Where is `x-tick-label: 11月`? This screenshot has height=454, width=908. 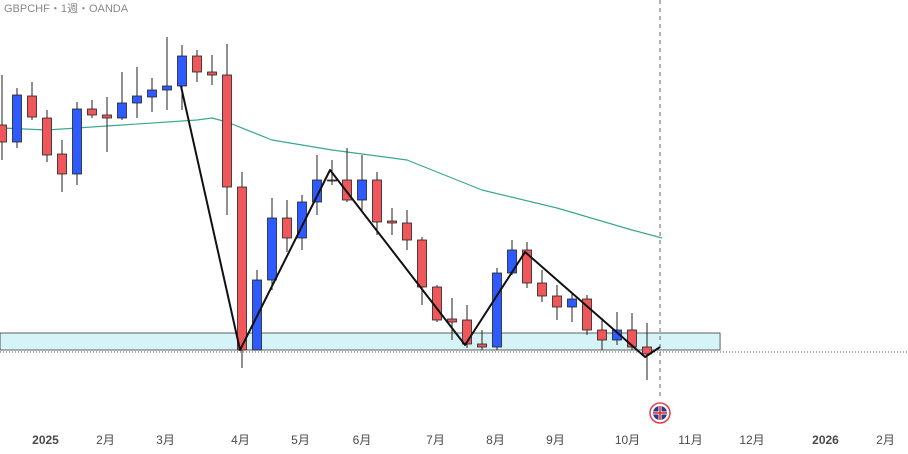
x-tick-label: 11月 is located at coordinates (690, 440).